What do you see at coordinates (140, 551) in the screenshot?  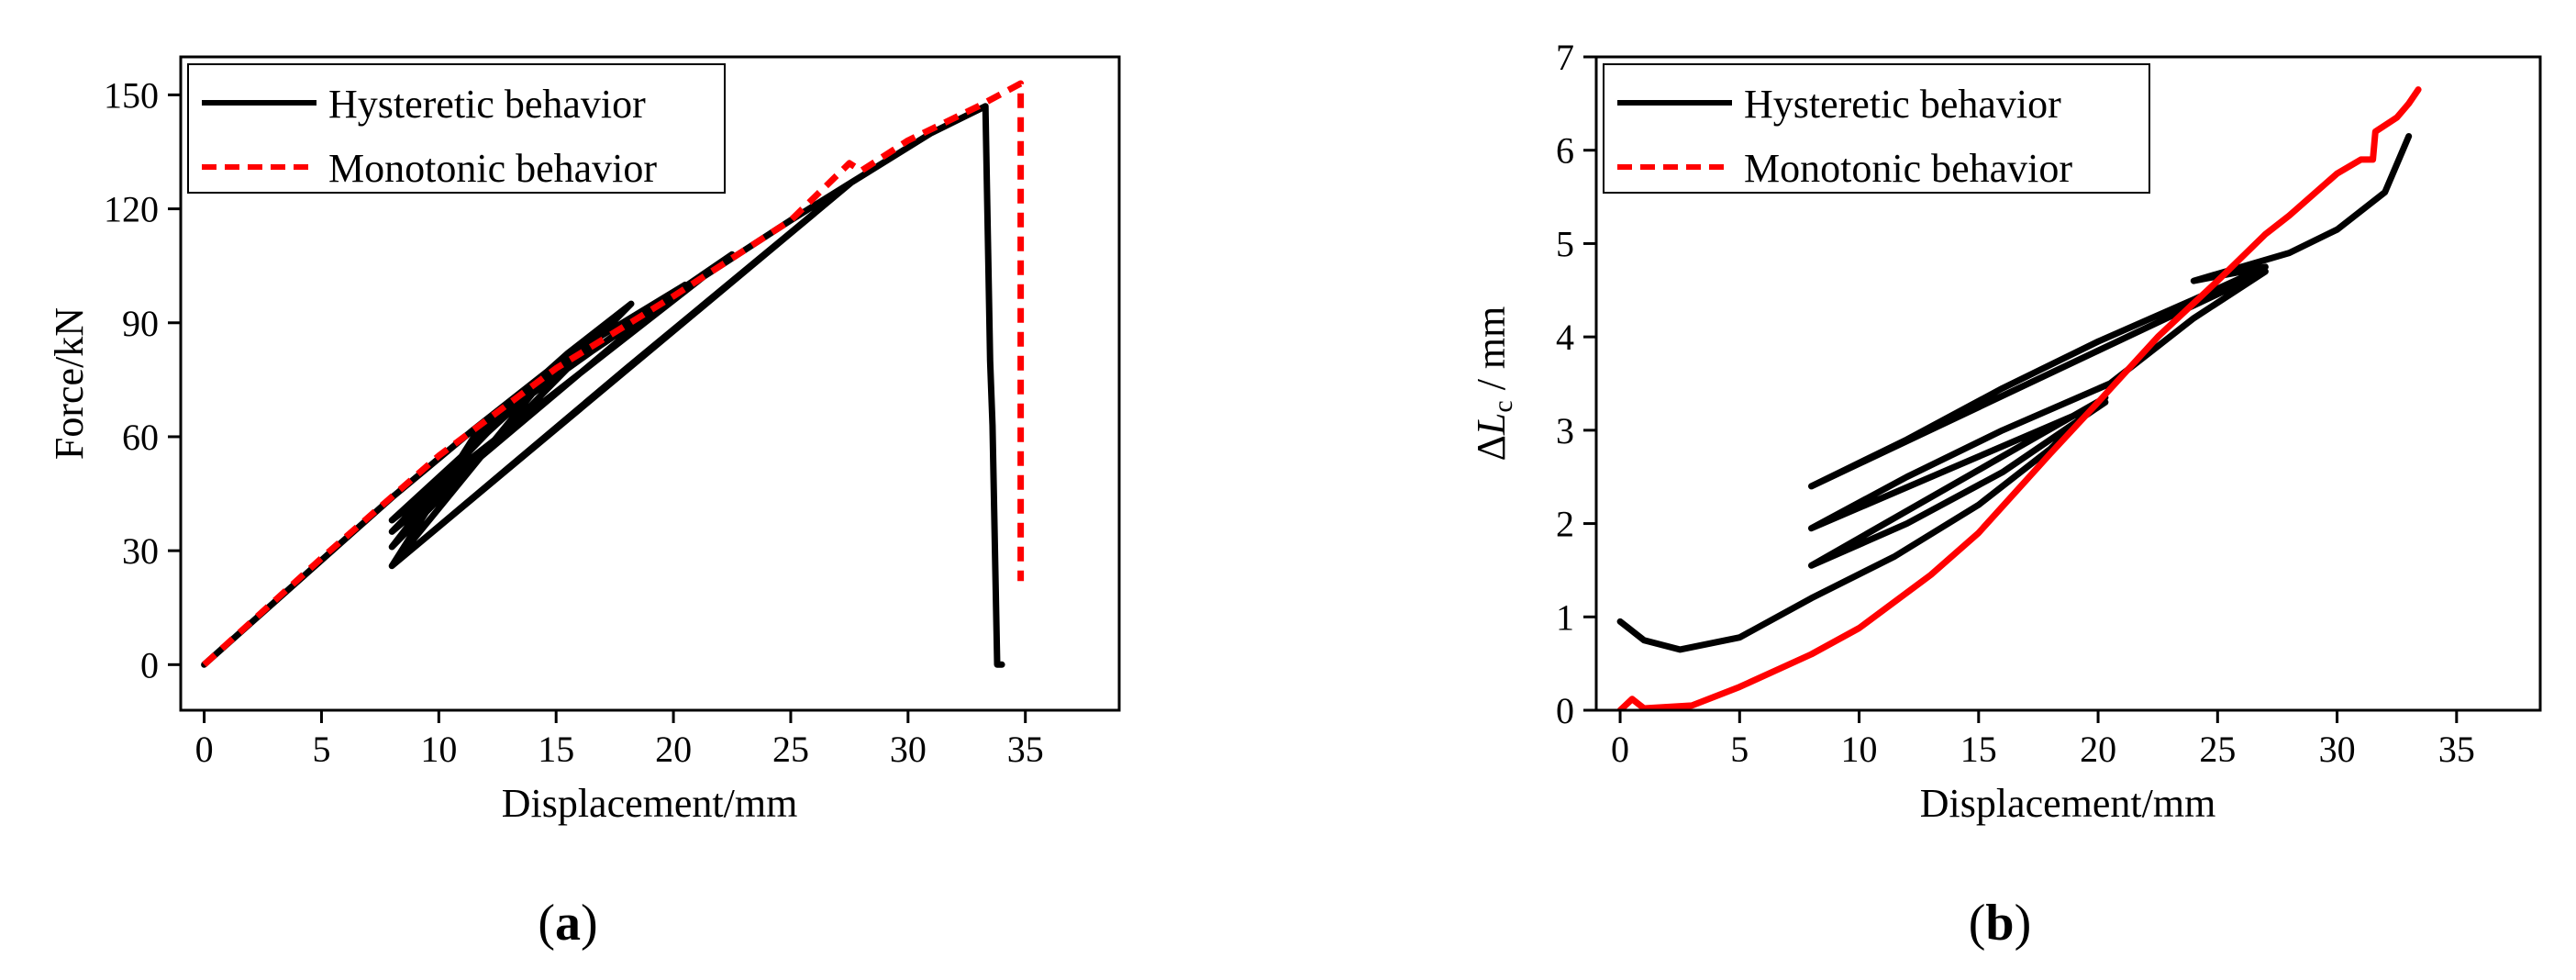 I see `y-tick-label-a-1: 30` at bounding box center [140, 551].